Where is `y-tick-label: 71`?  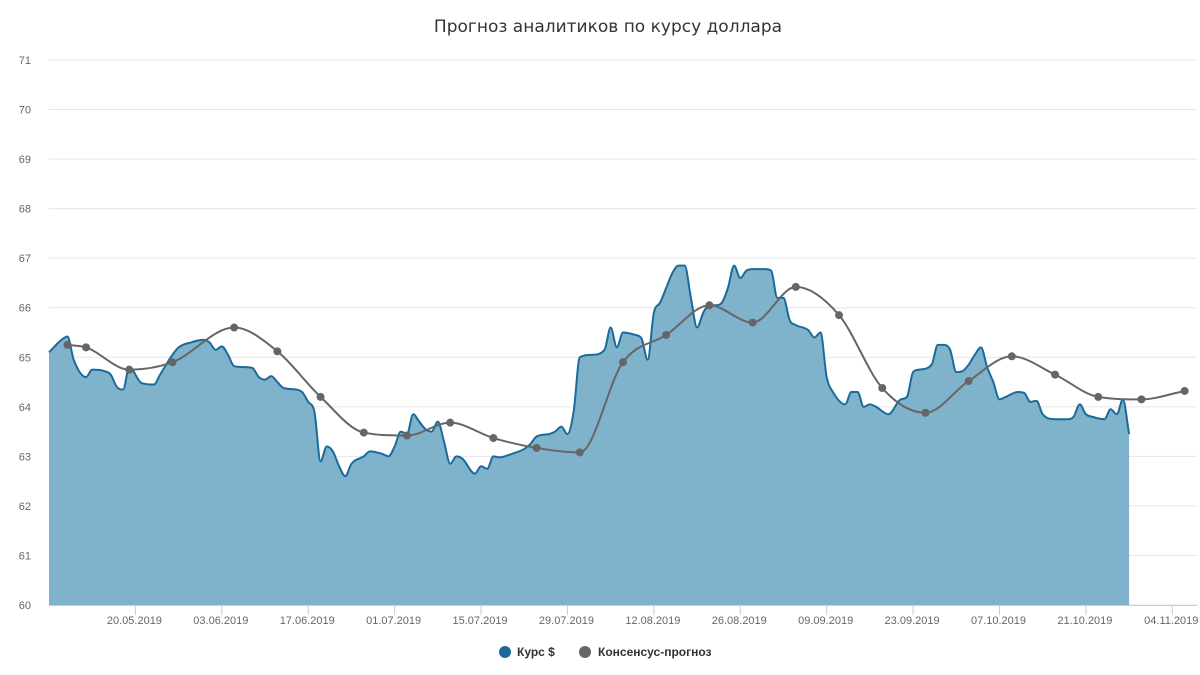 y-tick-label: 71 is located at coordinates (25, 61).